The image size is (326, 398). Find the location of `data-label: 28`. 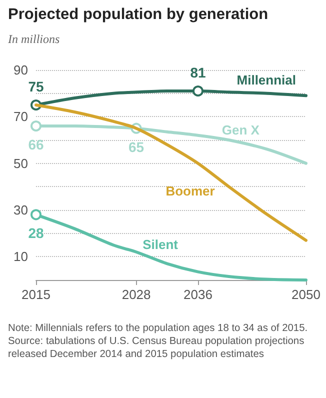

data-label: 28 is located at coordinates (36, 233).